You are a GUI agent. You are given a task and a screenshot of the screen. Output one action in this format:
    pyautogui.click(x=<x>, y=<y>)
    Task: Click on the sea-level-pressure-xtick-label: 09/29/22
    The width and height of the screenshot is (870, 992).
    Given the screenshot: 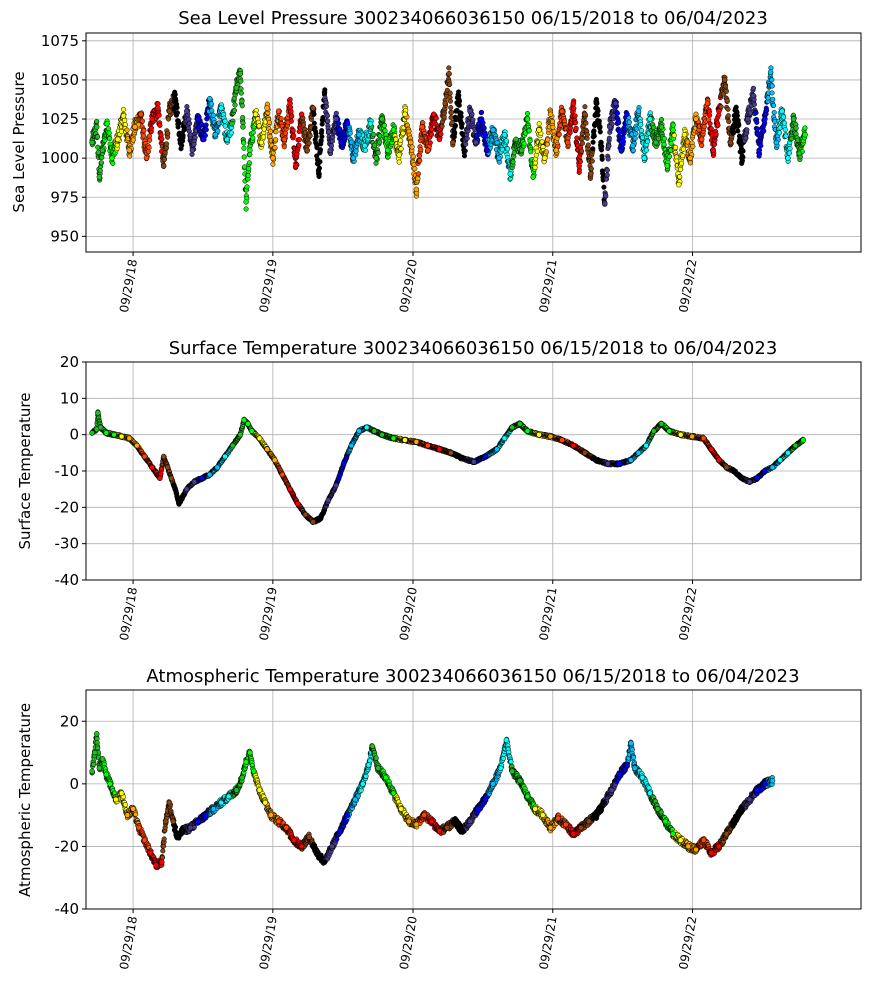 What is the action you would take?
    pyautogui.click(x=687, y=286)
    